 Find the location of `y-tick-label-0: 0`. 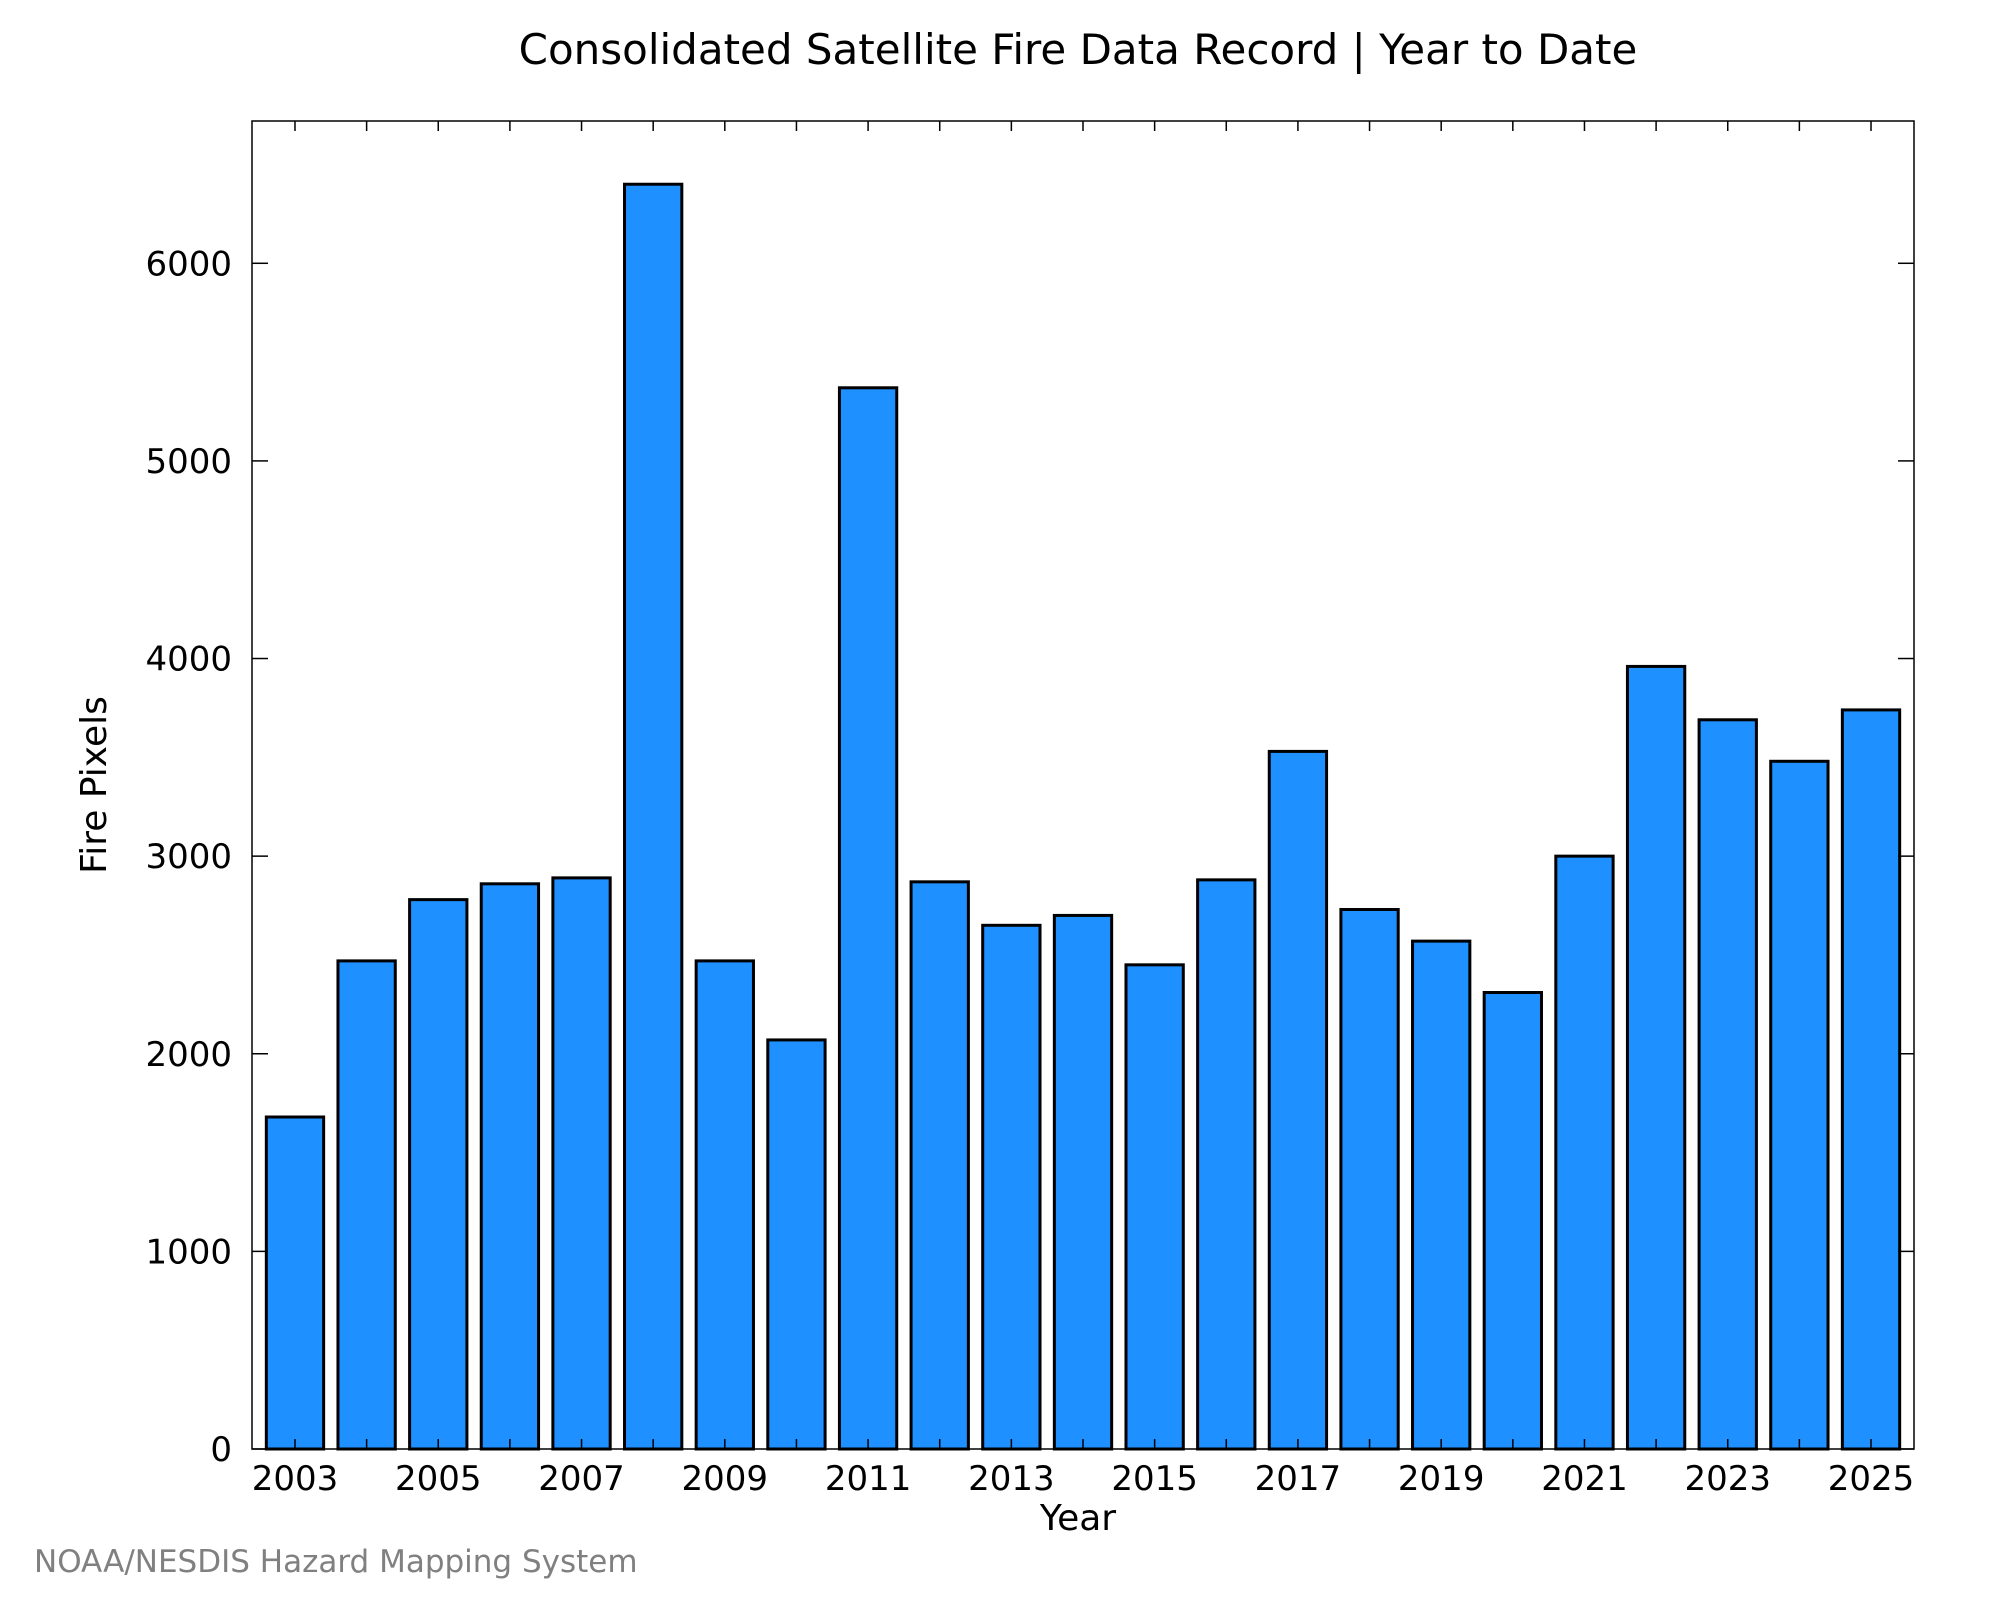

y-tick-label-0: 0 is located at coordinates (221, 1450).